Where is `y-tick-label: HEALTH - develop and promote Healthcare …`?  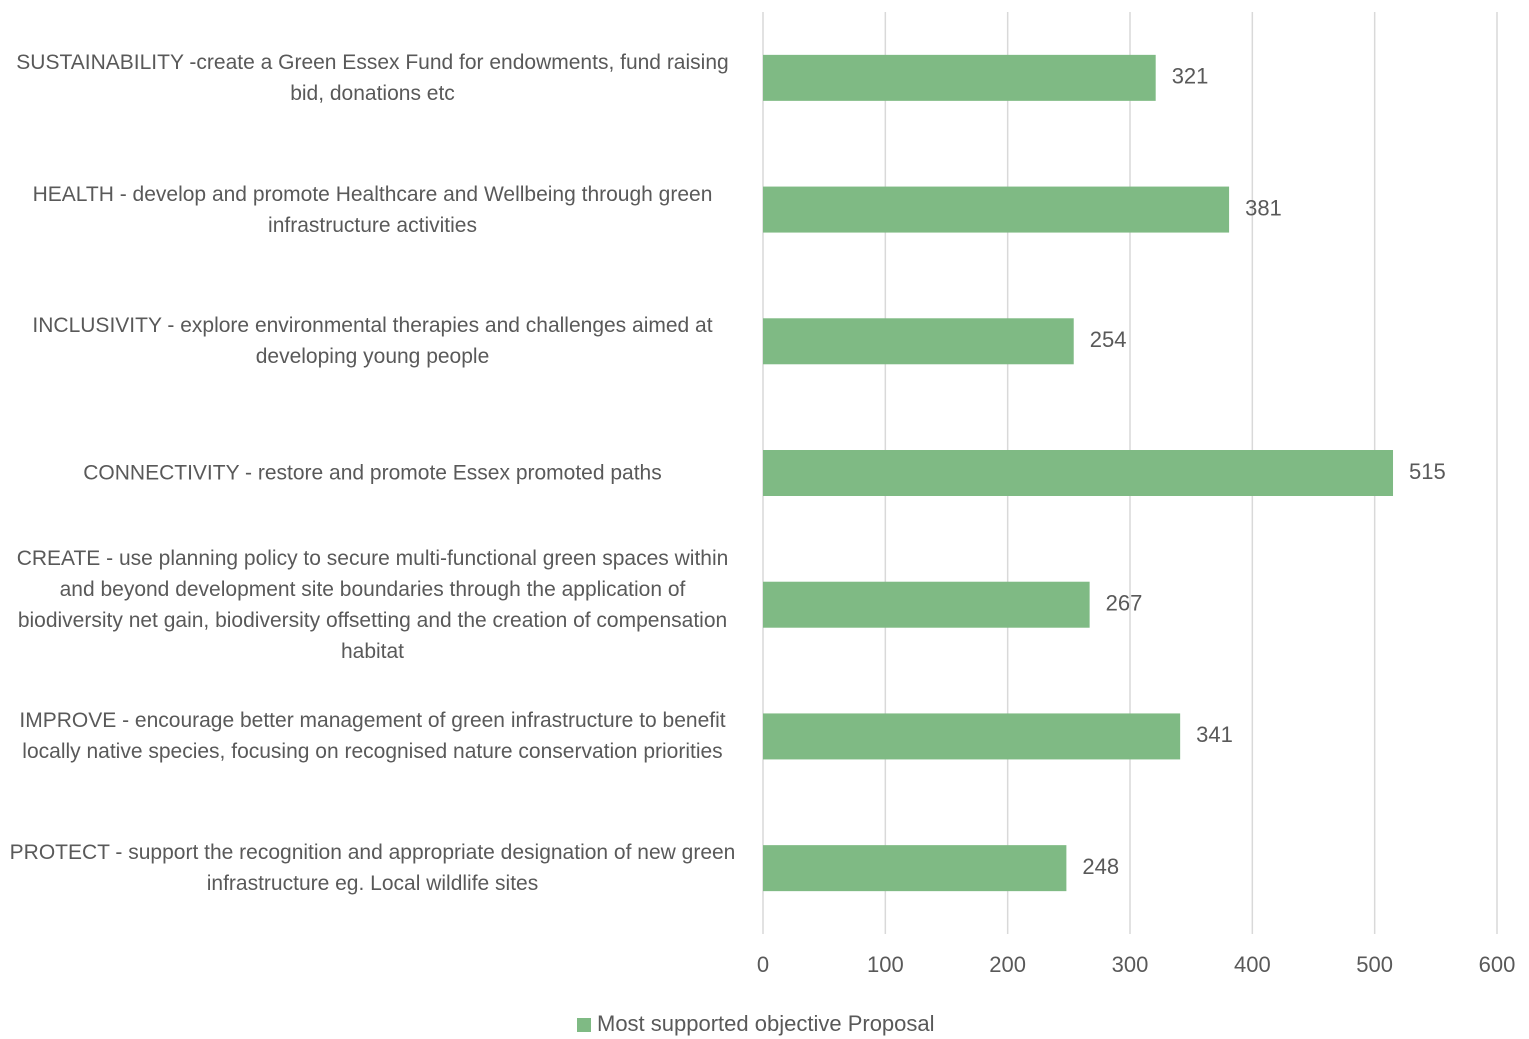
y-tick-label: HEALTH - develop and promote Healthcare … is located at coordinates (372, 209).